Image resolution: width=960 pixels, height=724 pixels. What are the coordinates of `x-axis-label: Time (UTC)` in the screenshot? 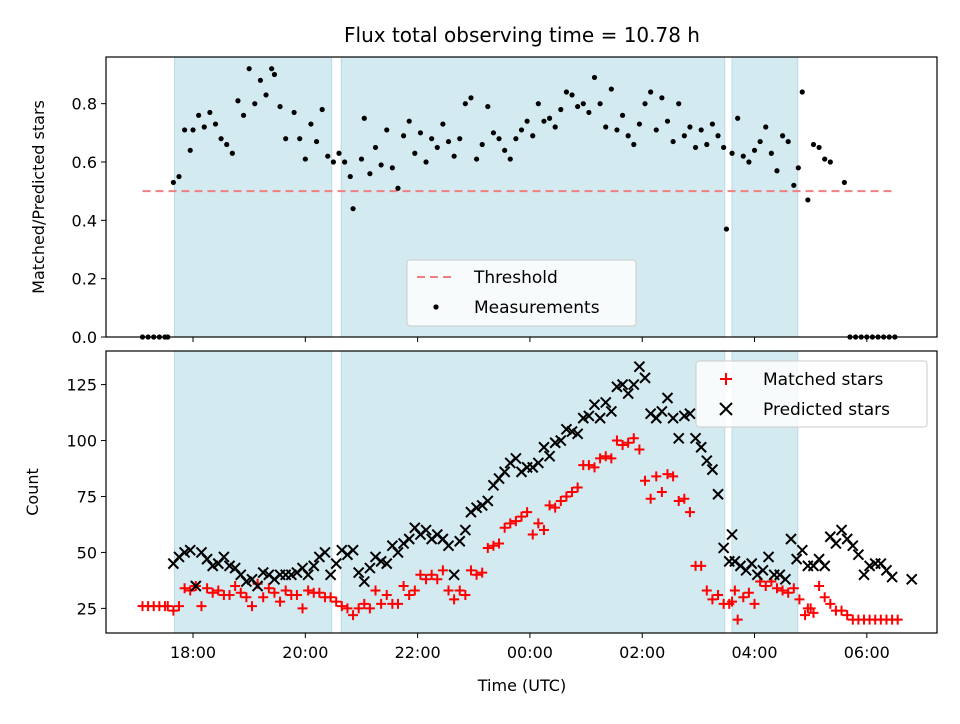 It's located at (521, 685).